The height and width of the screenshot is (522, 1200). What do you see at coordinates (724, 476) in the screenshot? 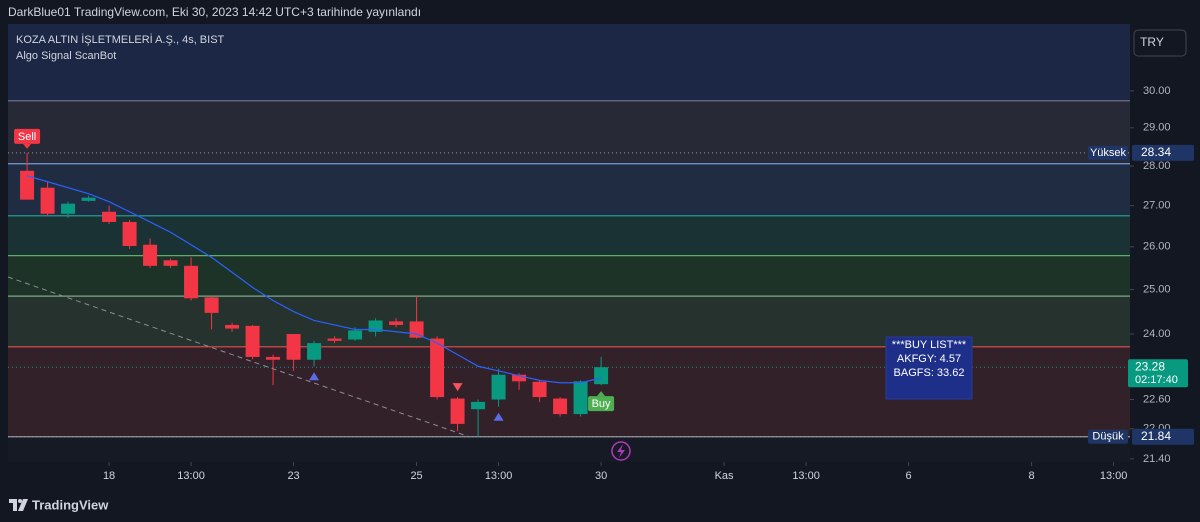
I see `x-tick-label: Kas` at bounding box center [724, 476].